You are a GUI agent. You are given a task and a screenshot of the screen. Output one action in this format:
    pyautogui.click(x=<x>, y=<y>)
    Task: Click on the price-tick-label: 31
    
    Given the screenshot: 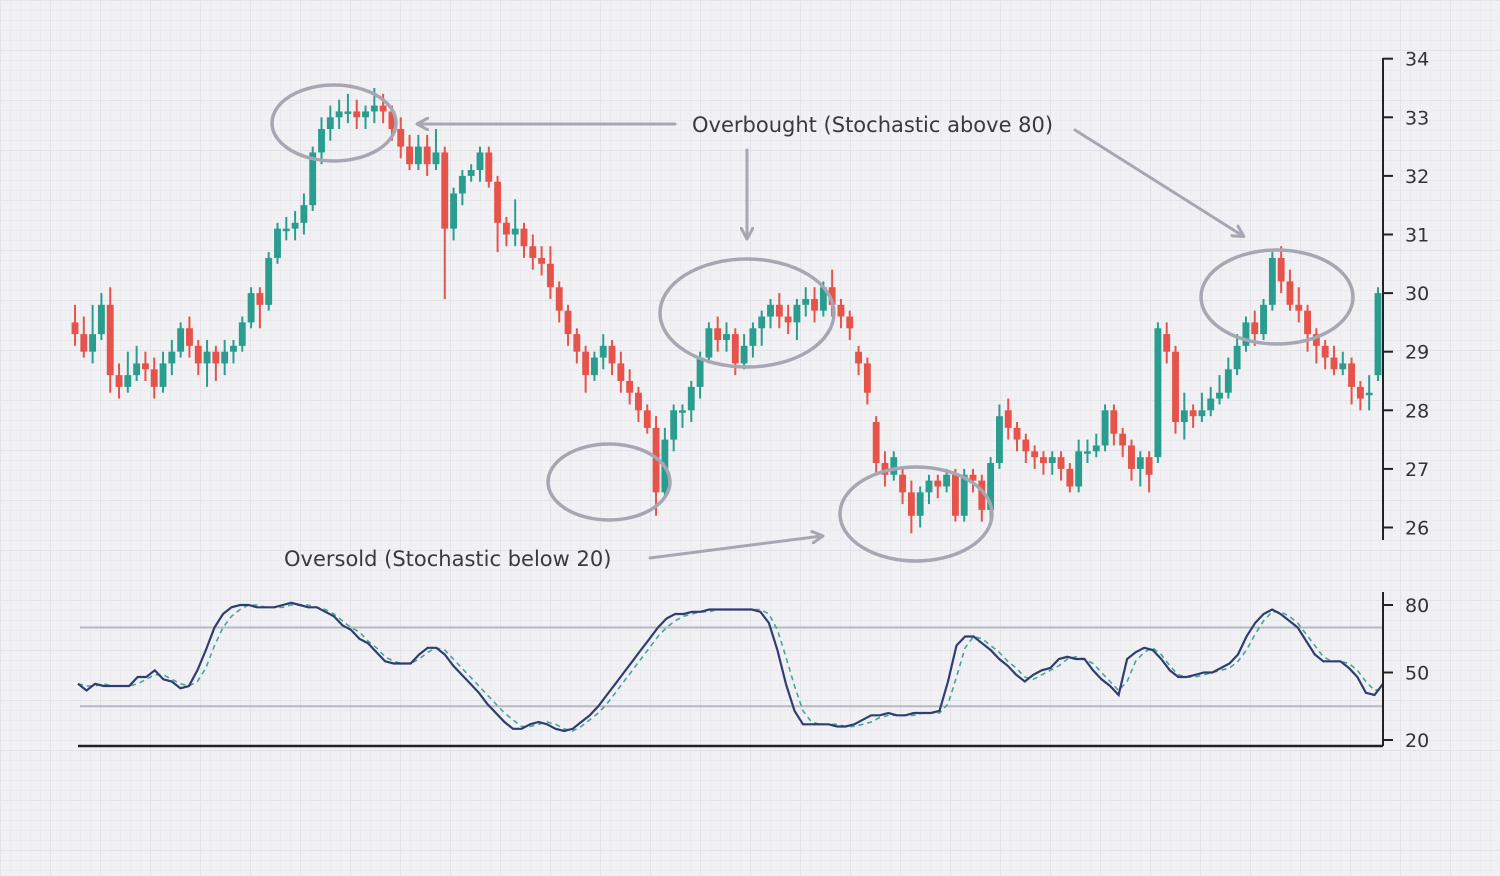 What is the action you would take?
    pyautogui.click(x=1417, y=236)
    